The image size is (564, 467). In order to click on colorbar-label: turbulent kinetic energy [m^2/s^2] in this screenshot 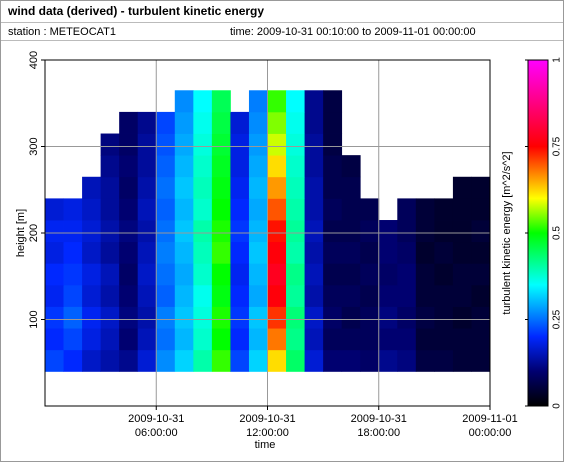, I will do `click(507, 232)`.